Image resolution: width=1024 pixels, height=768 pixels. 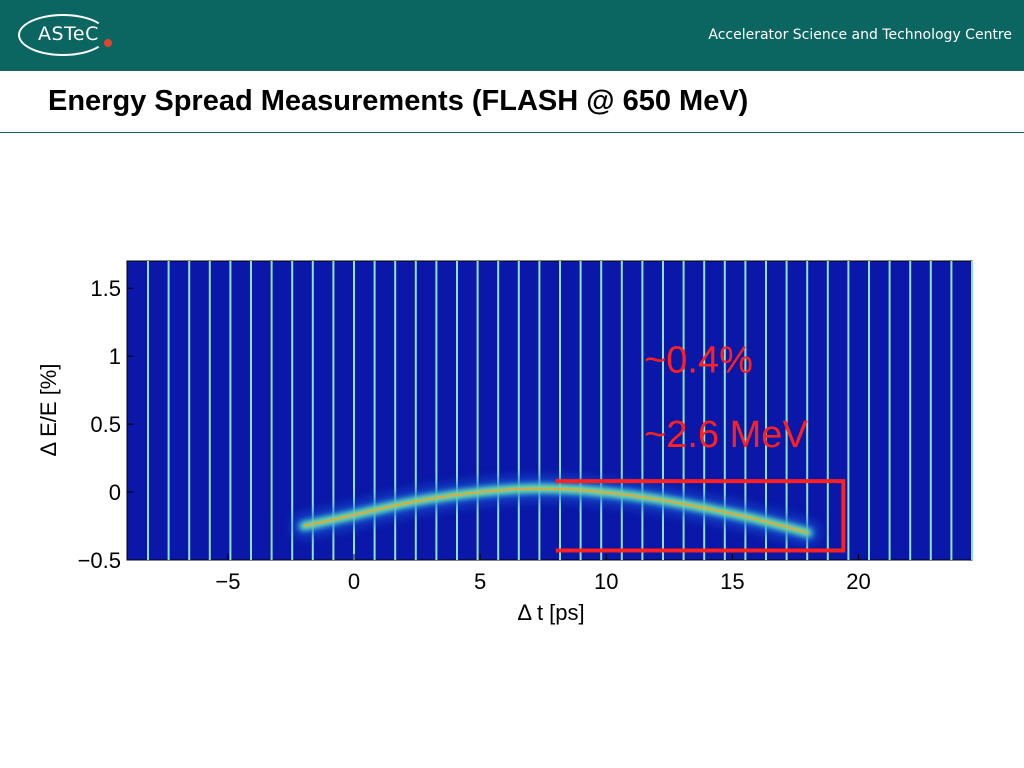 I want to click on logo-ring-icon, so click(x=63, y=35).